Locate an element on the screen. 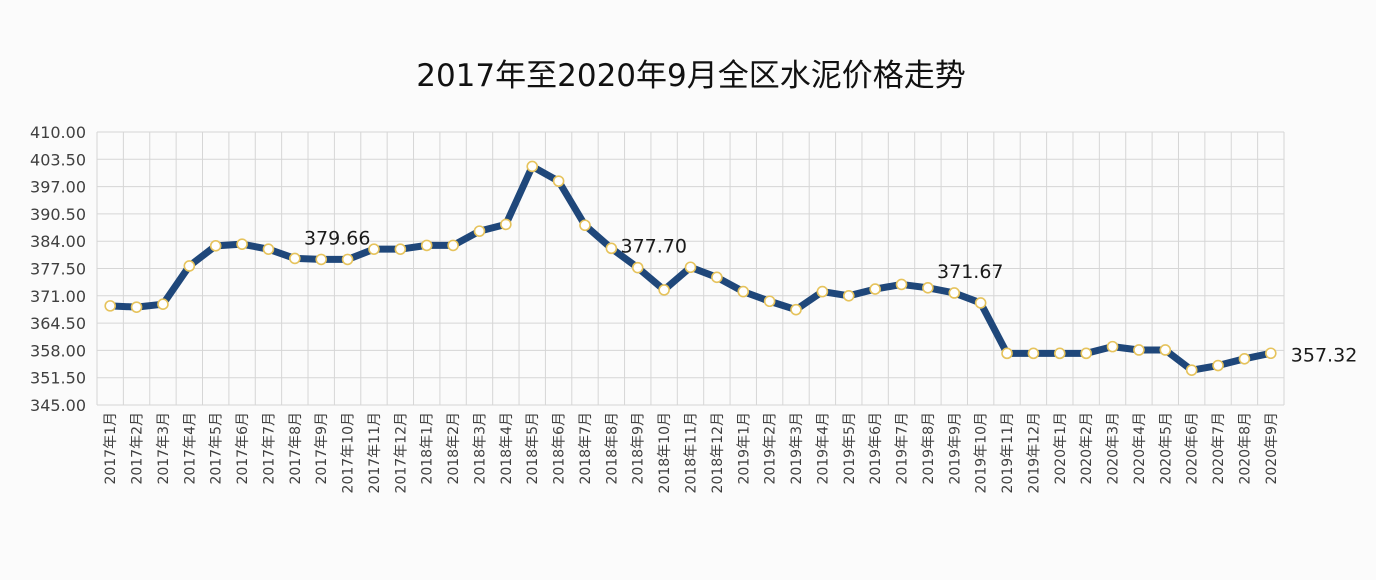 The height and width of the screenshot is (580, 1376). data-label: 357.32 is located at coordinates (1324, 355).